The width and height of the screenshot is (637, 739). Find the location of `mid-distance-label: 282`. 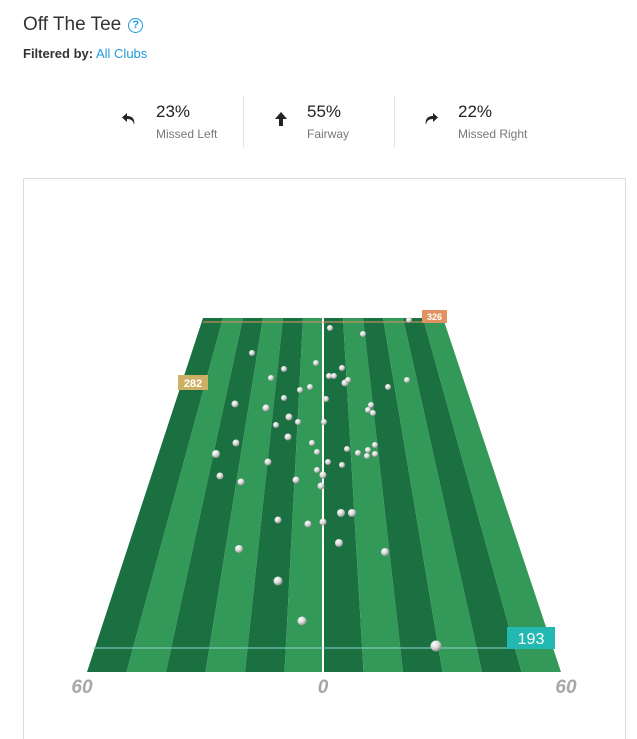

mid-distance-label: 282 is located at coordinates (193, 384).